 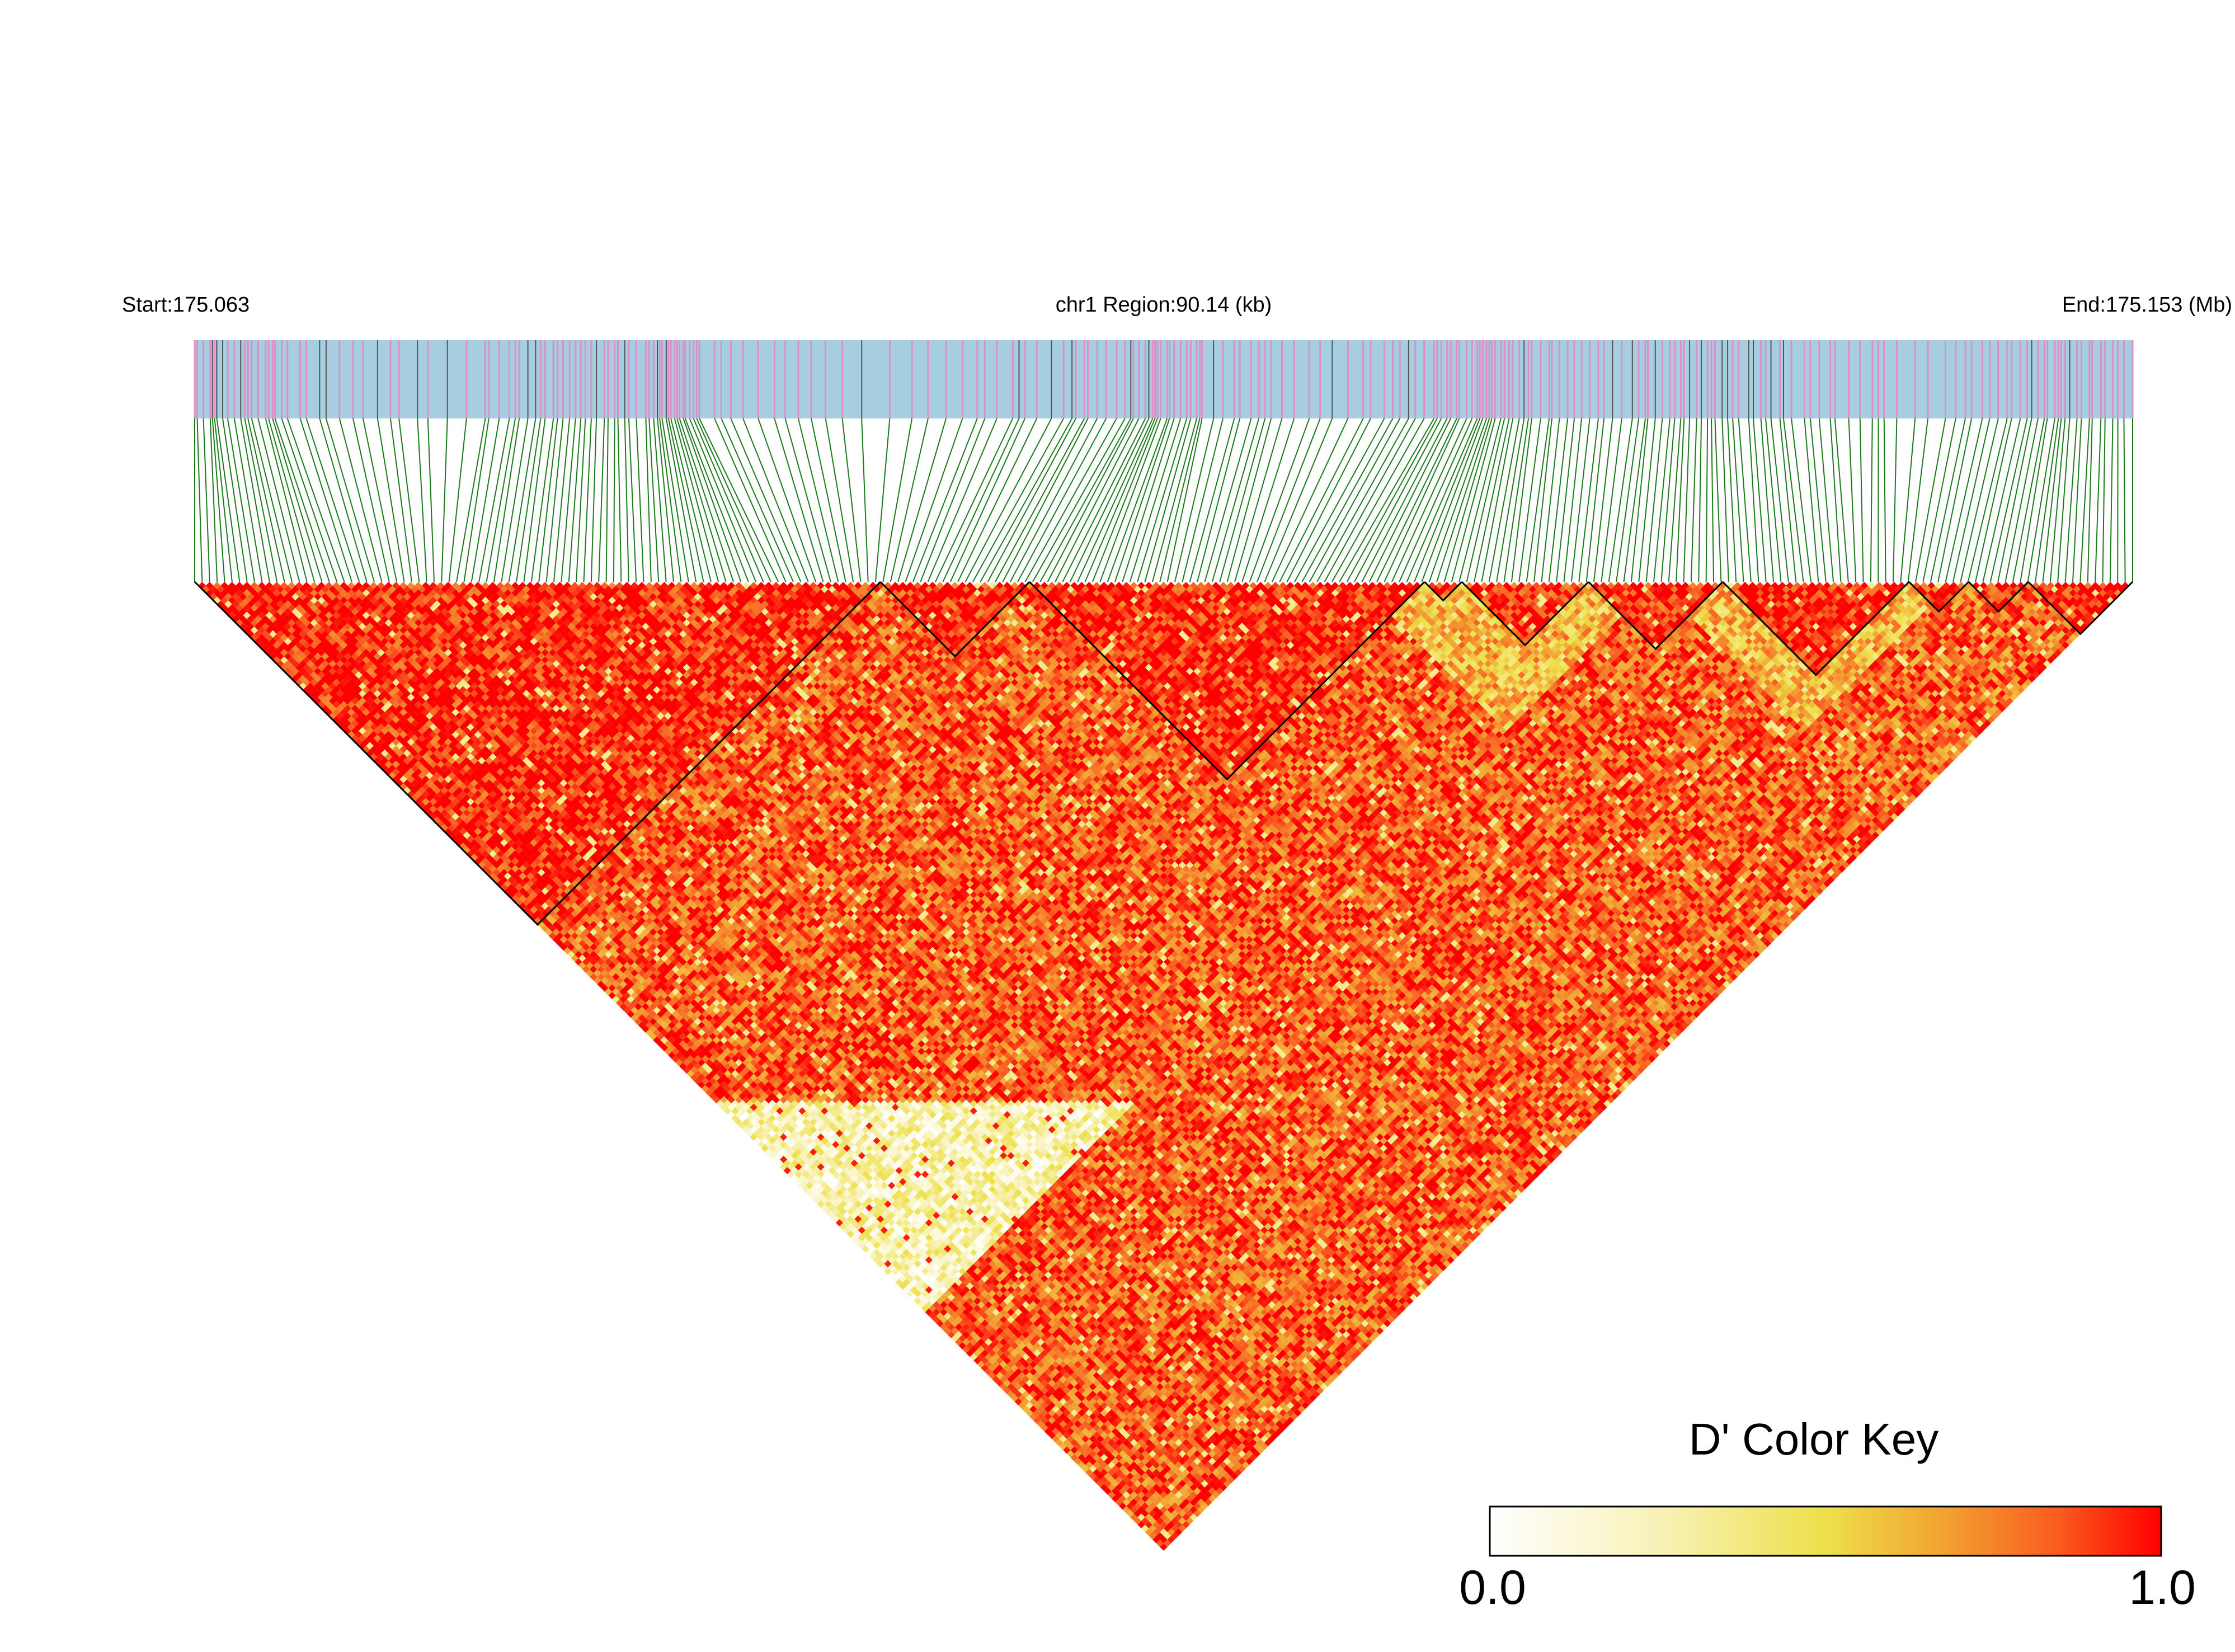 What do you see at coordinates (1164, 305) in the screenshot?
I see `region-title: chr1 Region:90.14 (kb)` at bounding box center [1164, 305].